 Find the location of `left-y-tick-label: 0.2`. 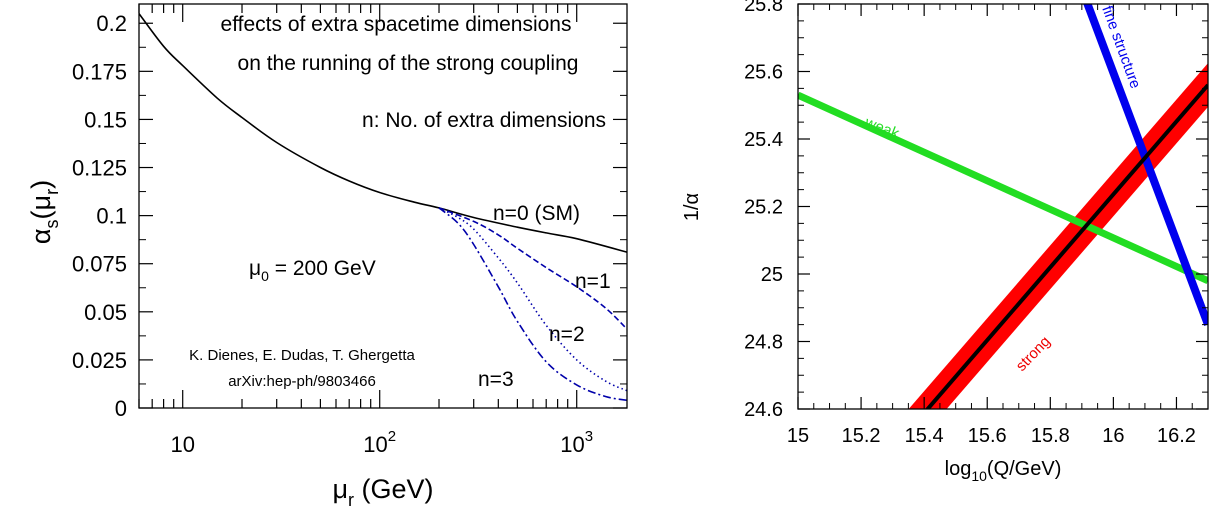

left-y-tick-label: 0.2 is located at coordinates (111, 23).